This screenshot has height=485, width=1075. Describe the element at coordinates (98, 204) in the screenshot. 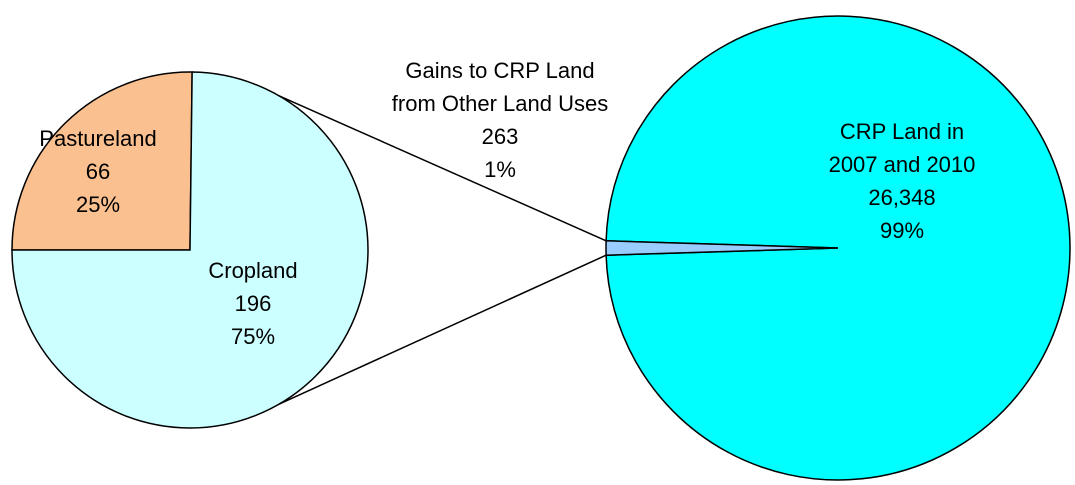

I see `slice-percent-label: 25%` at that location.